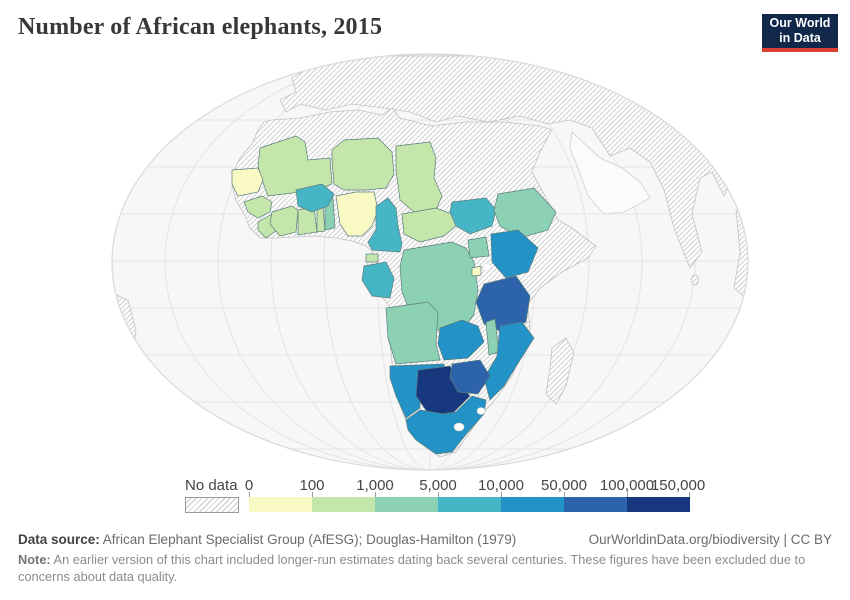  I want to click on legend-tick-2: 1,000, so click(375, 485).